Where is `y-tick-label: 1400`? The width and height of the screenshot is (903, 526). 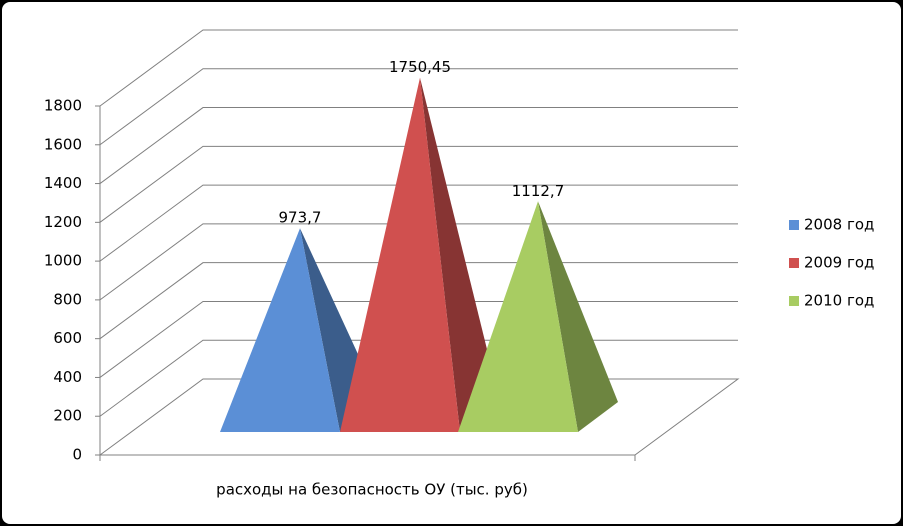
y-tick-label: 1400 is located at coordinates (63, 183).